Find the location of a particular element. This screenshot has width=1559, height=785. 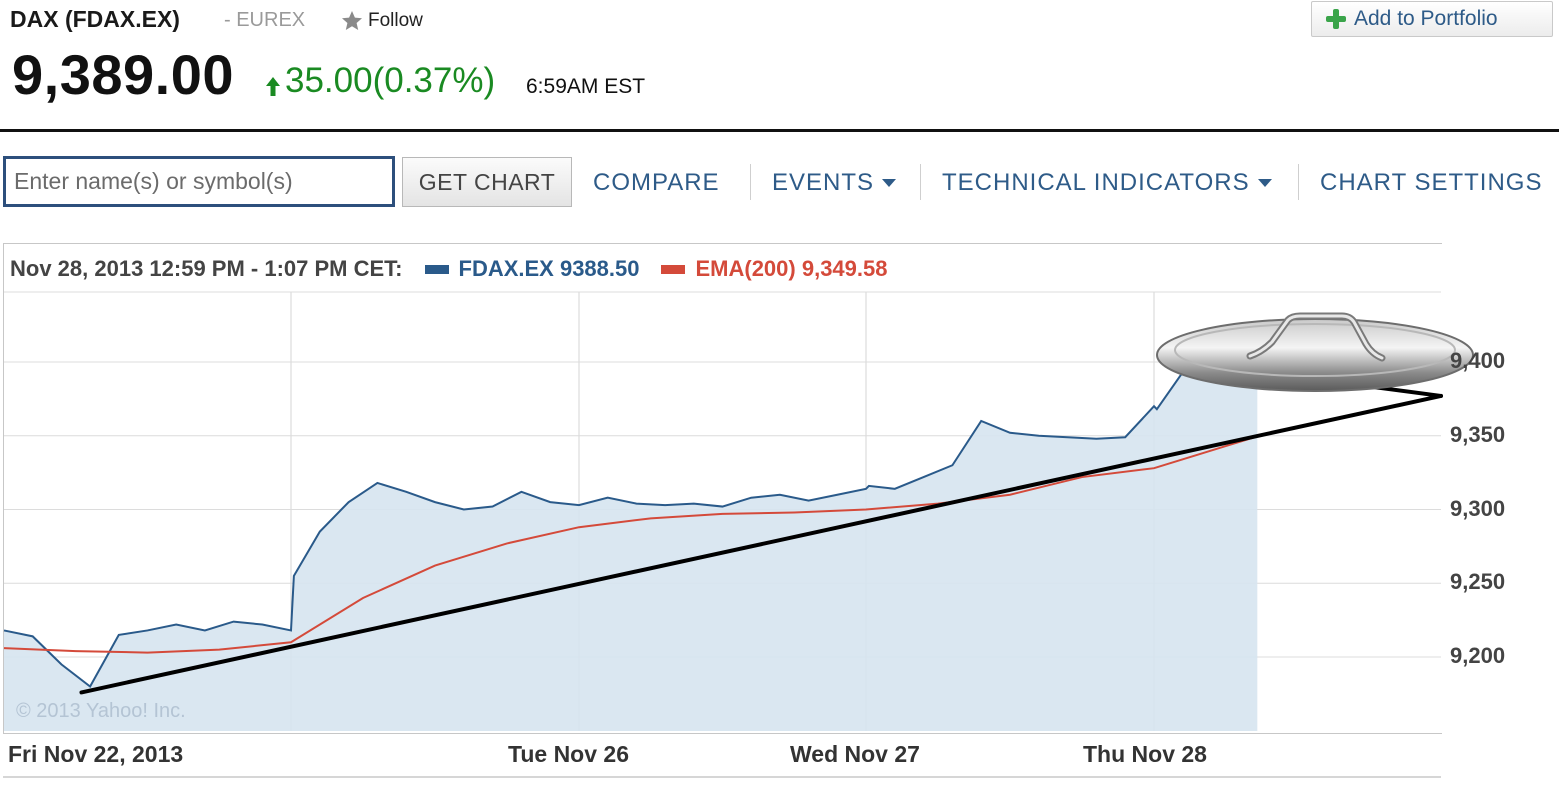

y-axis-tick-label: 9,250 is located at coordinates (1478, 582).